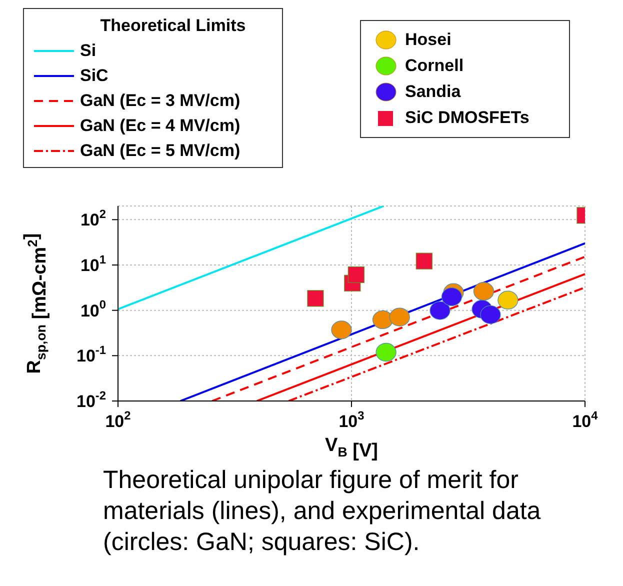  Describe the element at coordinates (585, 419) in the screenshot. I see `x-tick-label: 10$^{4}$` at that location.